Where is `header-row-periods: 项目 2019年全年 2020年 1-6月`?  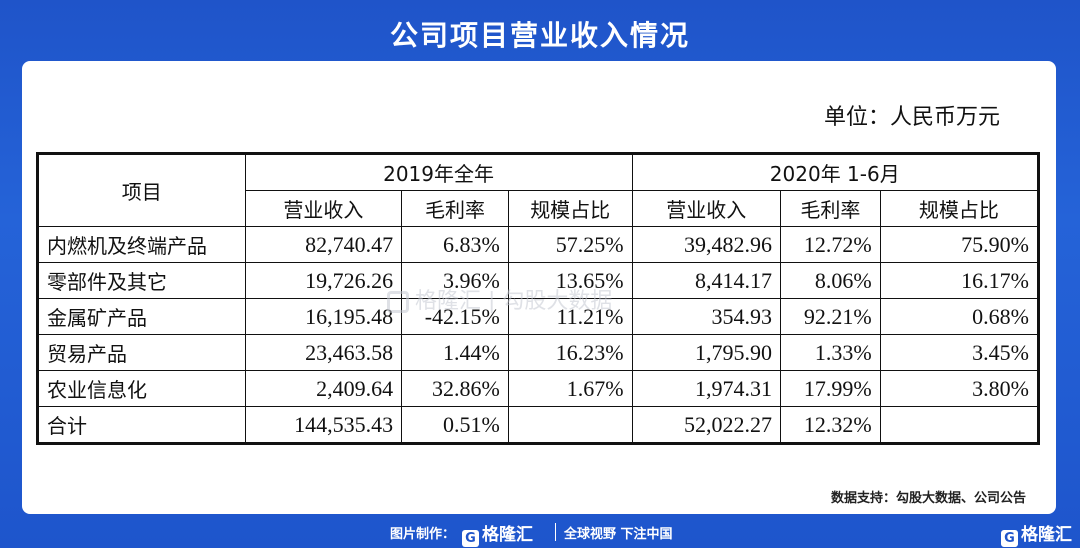 header-row-periods: 项目 2019年全年 2020年 1-6月 is located at coordinates (538, 190).